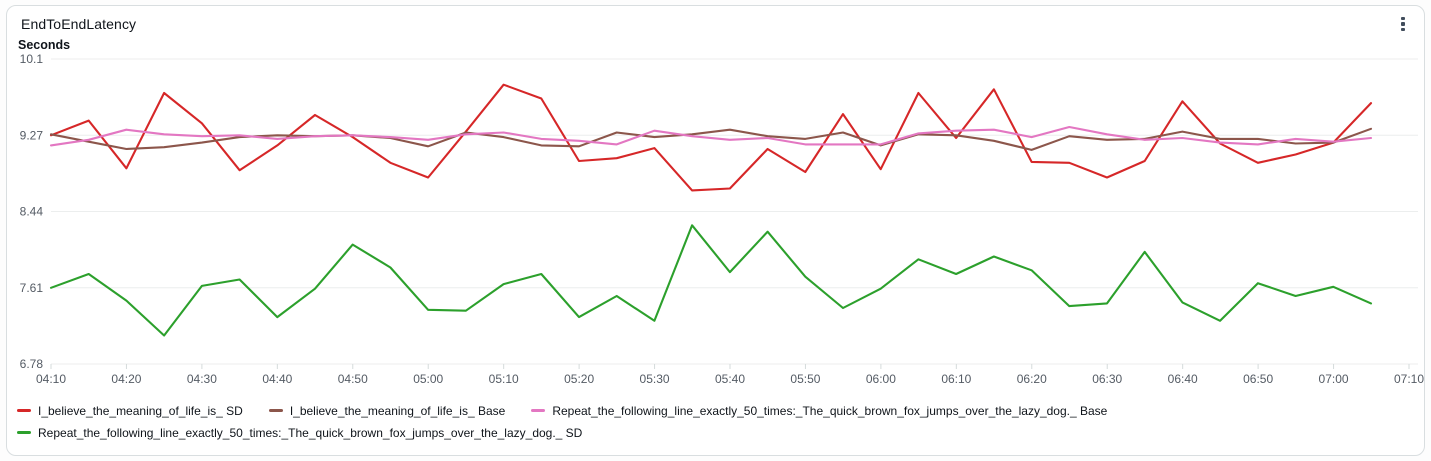  I want to click on widget-title: EndToEndLatency, so click(79, 24).